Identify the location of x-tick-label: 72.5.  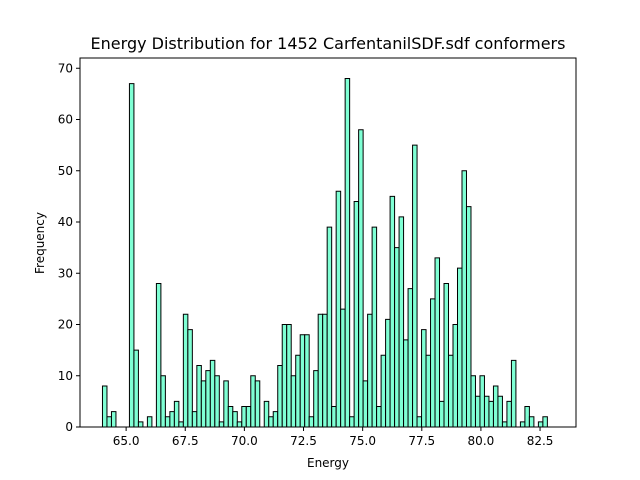
(303, 441).